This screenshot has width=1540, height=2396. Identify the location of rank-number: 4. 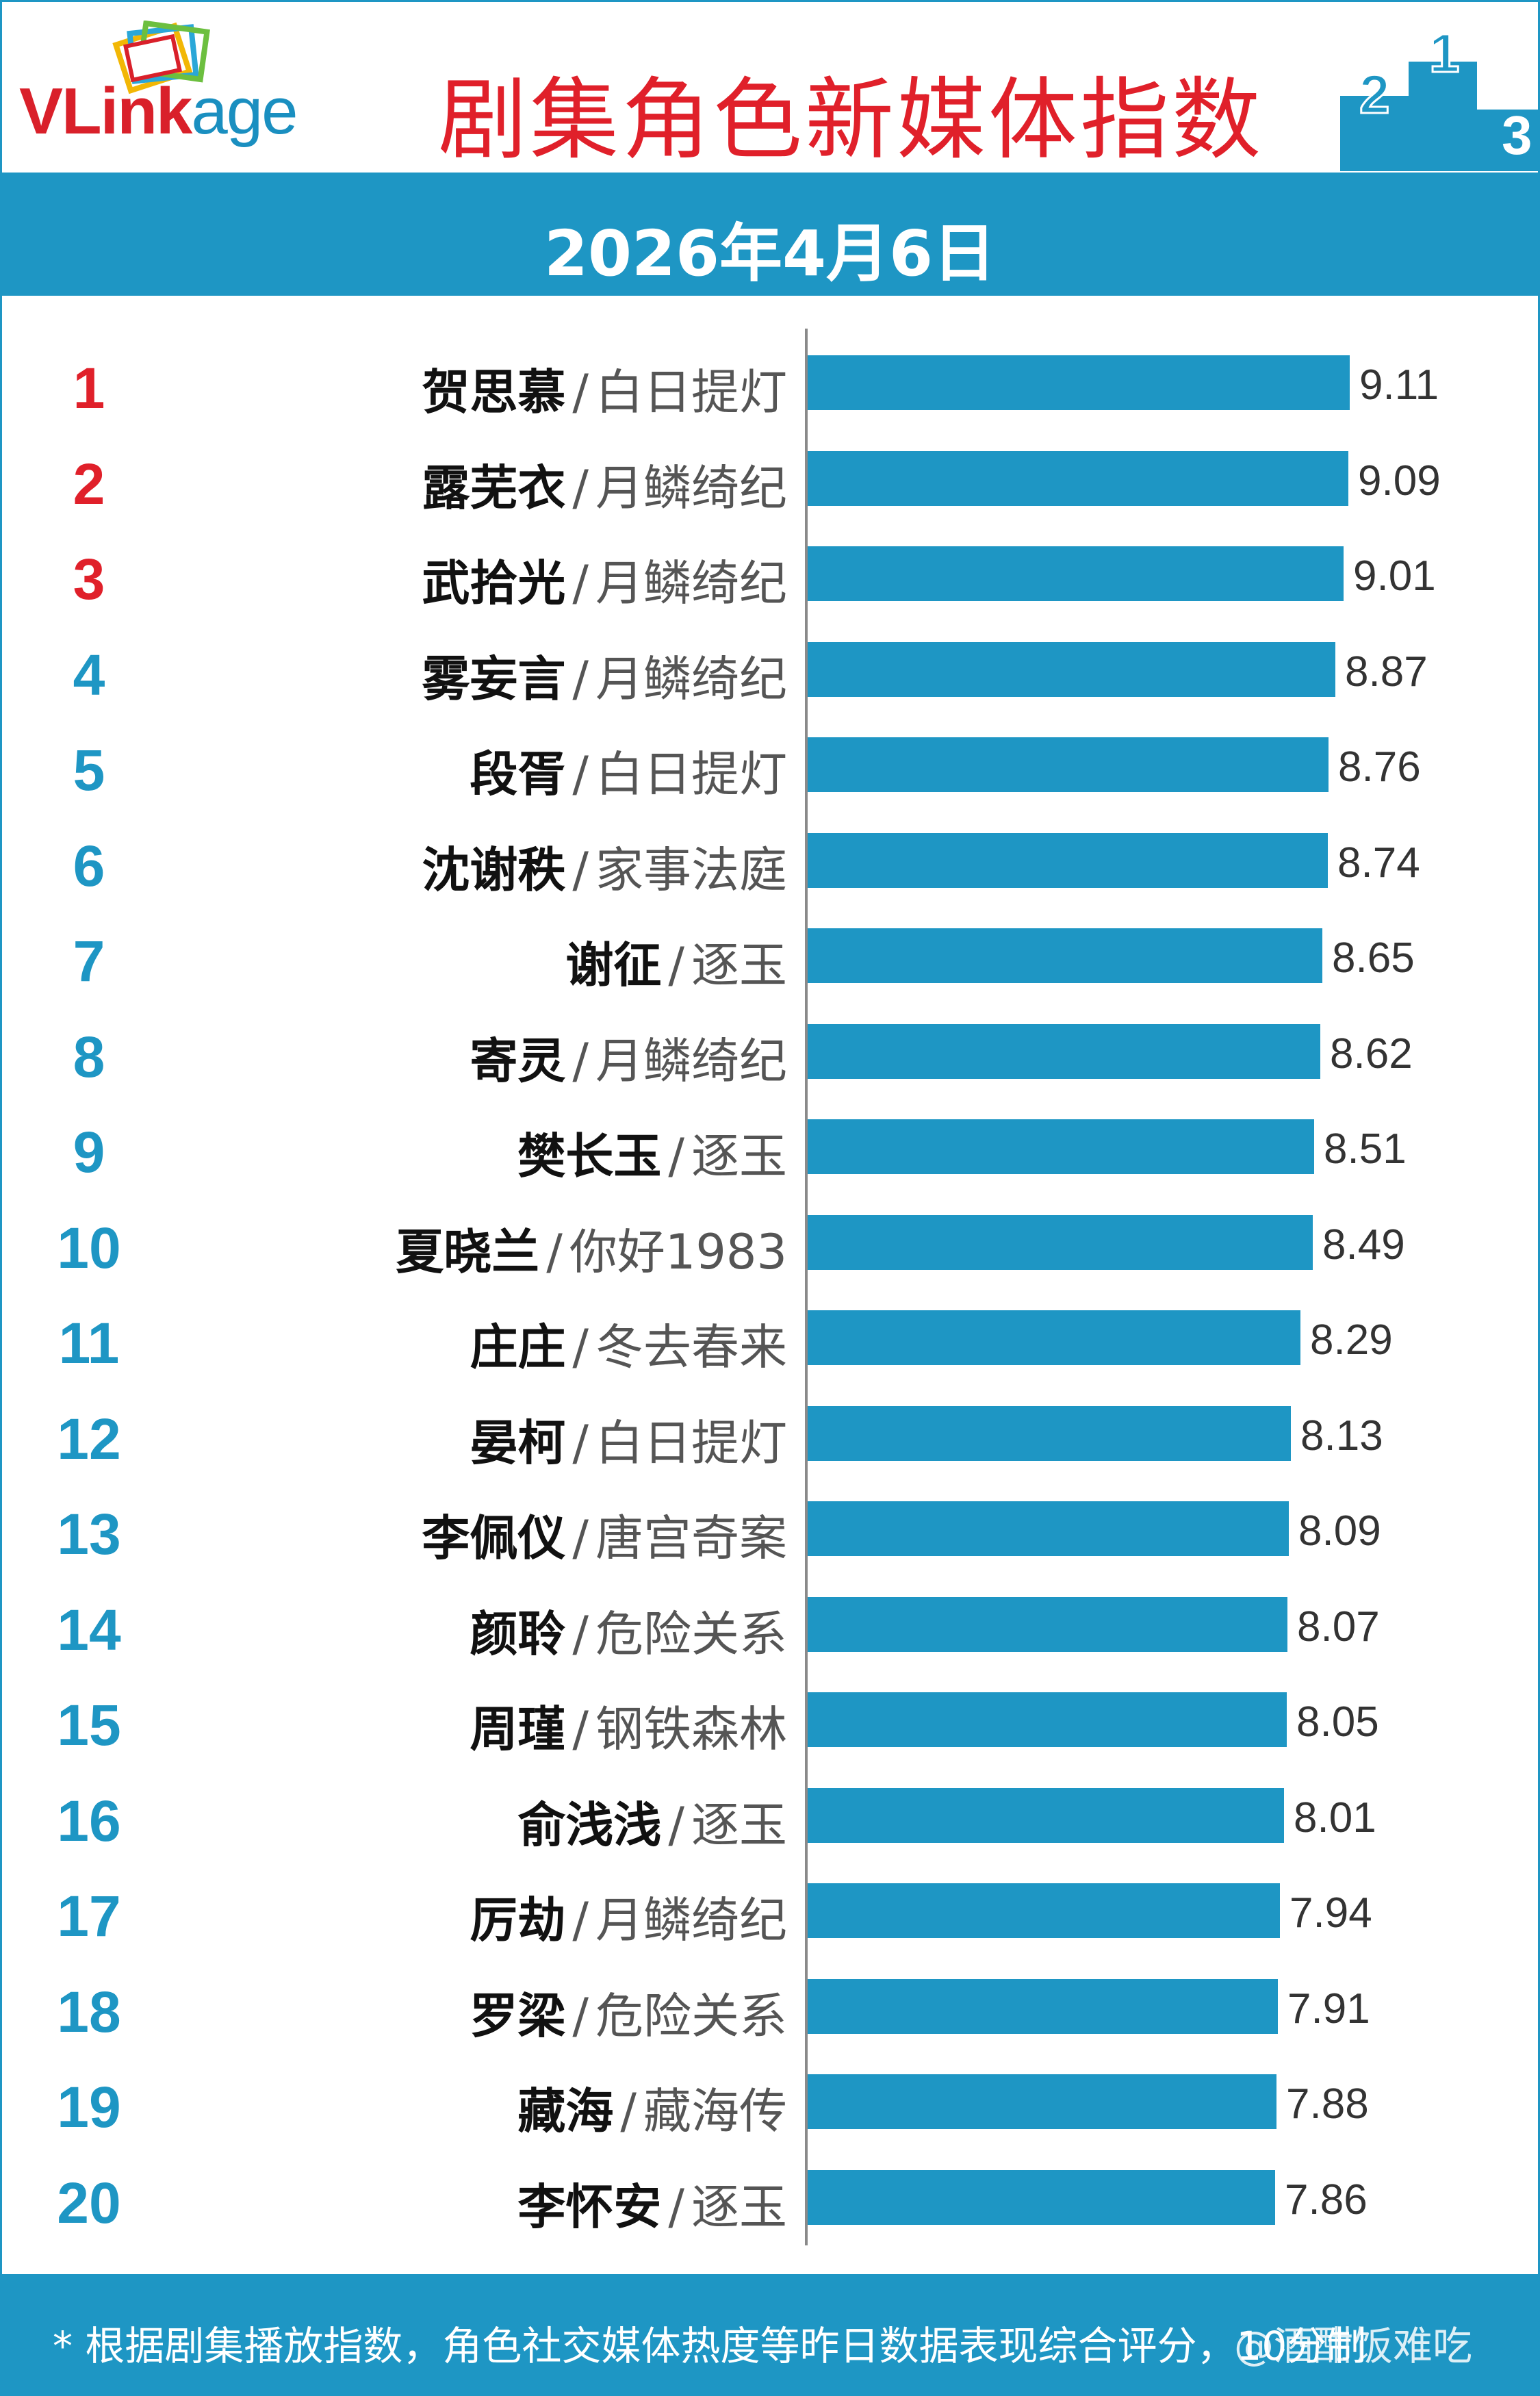
(89, 674).